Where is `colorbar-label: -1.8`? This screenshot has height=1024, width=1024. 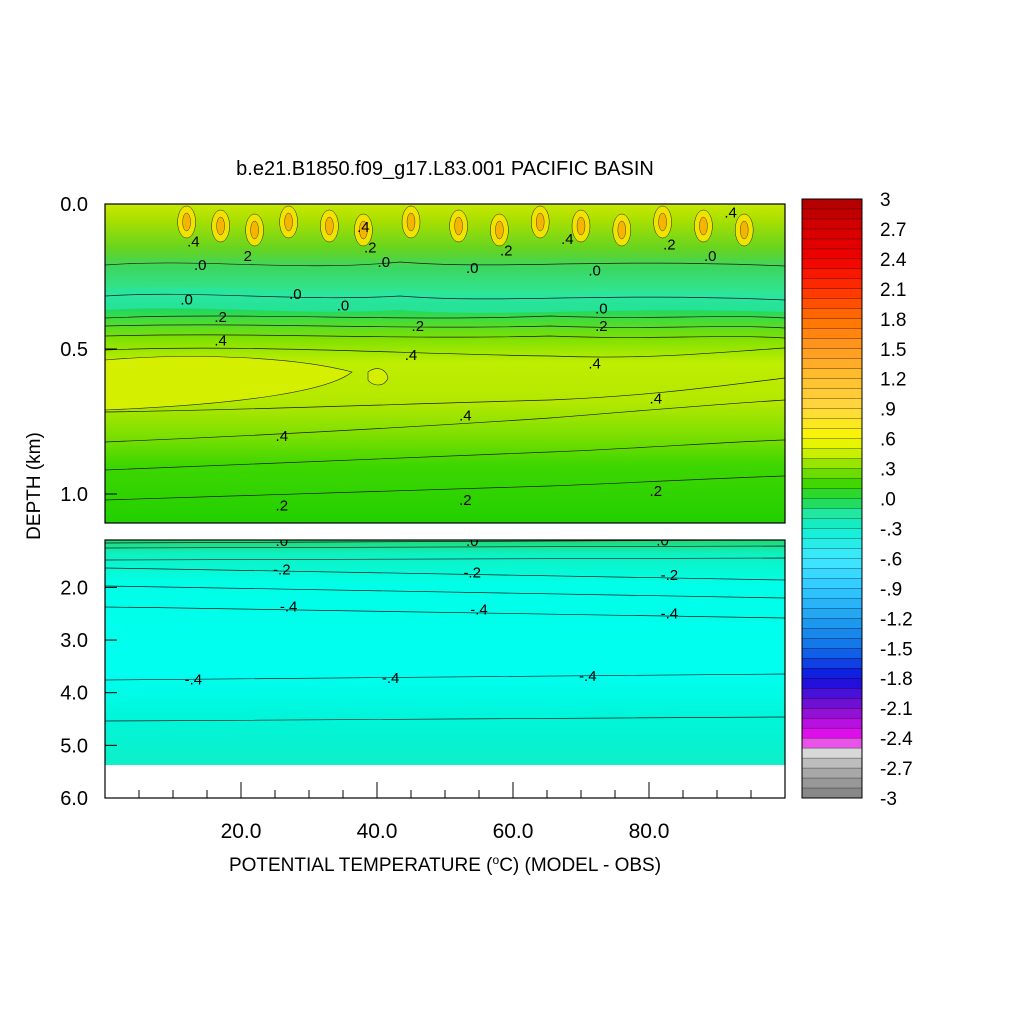 colorbar-label: -1.8 is located at coordinates (896, 679).